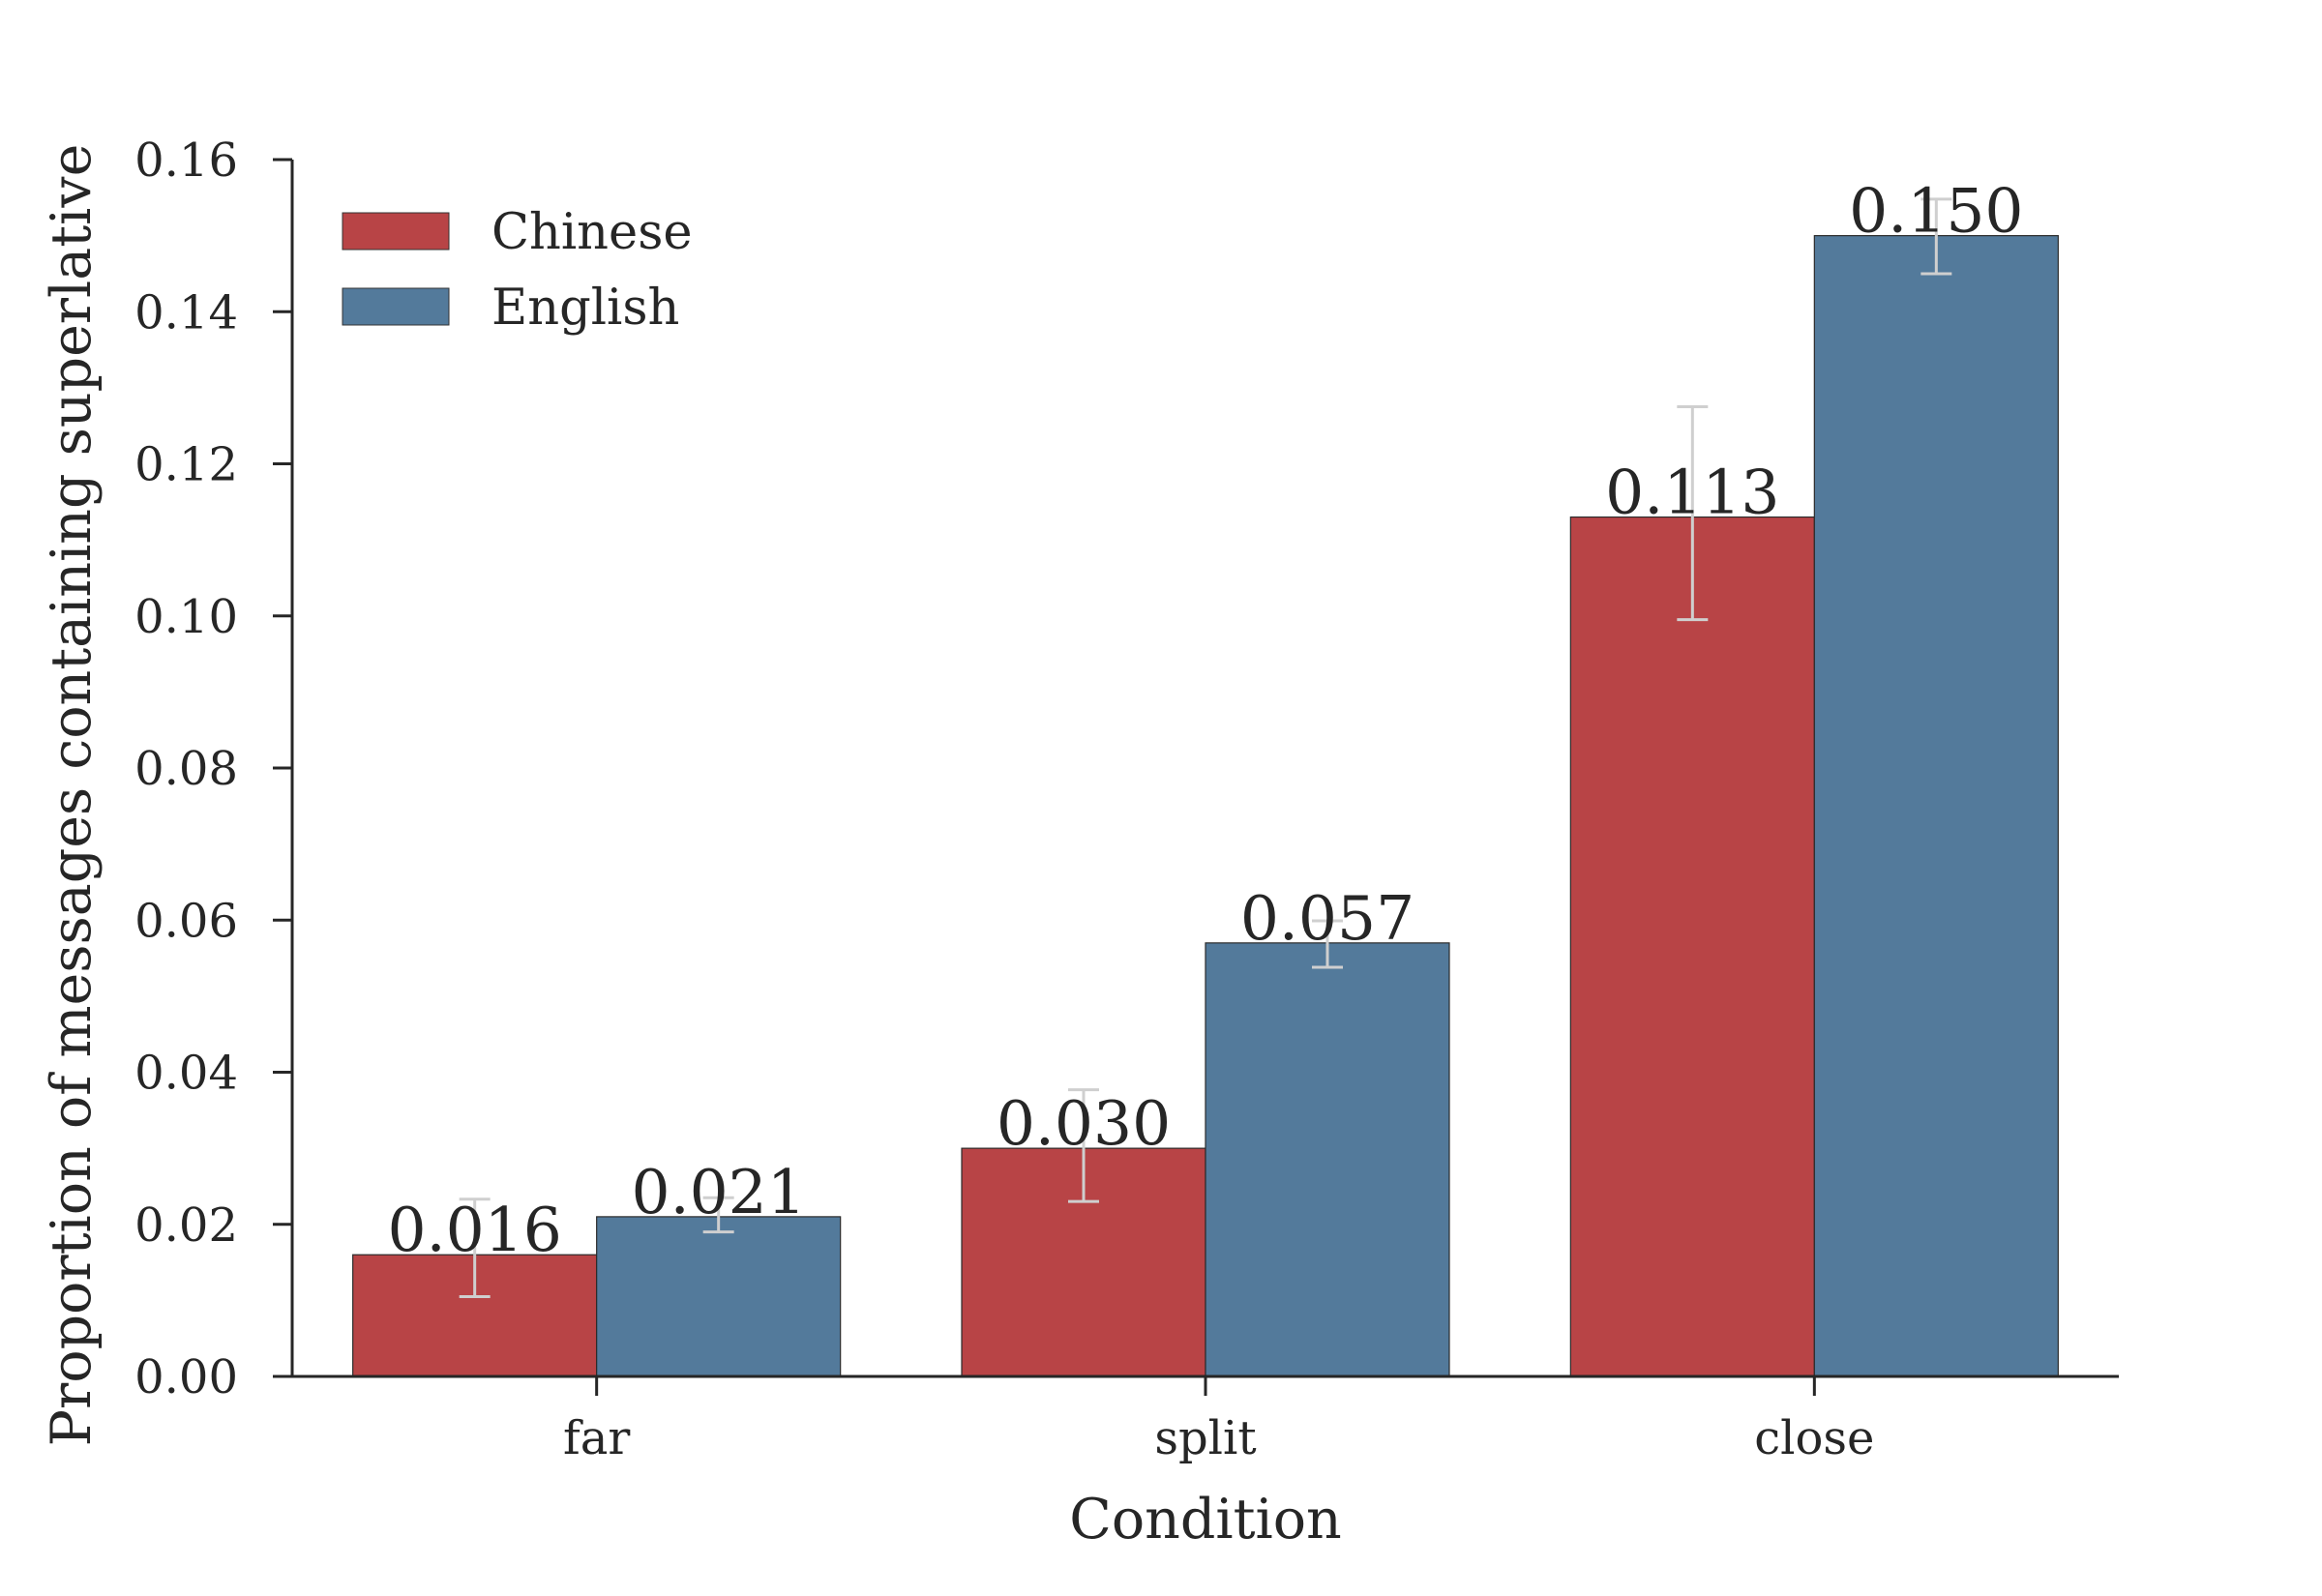 This screenshot has height=1596, width=2322. Describe the element at coordinates (1692, 946) in the screenshot. I see `bar-chinese-close` at that location.